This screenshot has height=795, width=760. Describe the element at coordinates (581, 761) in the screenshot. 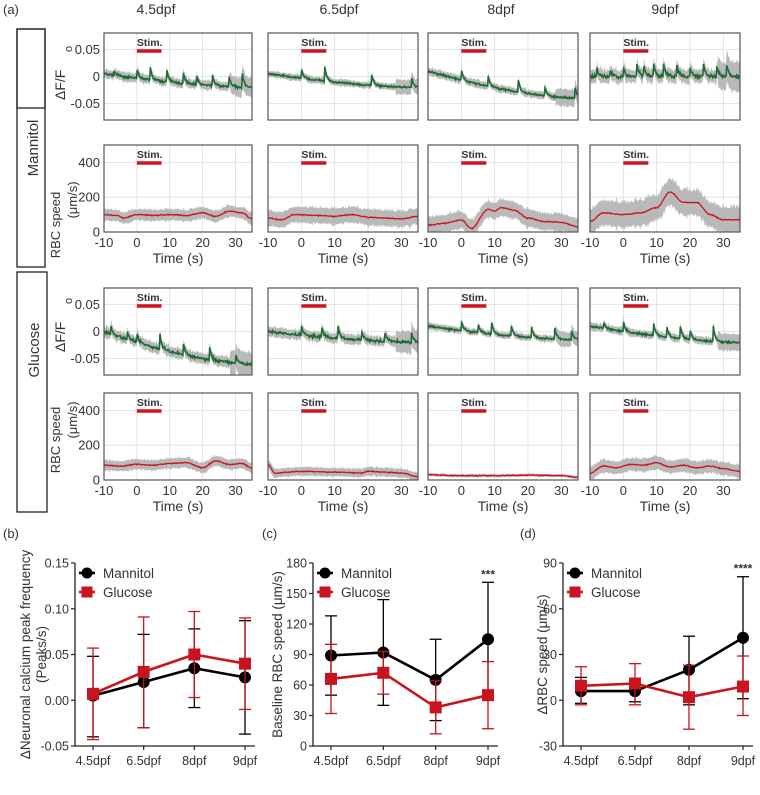

I see `x-tick-label: 4.5dpf` at that location.